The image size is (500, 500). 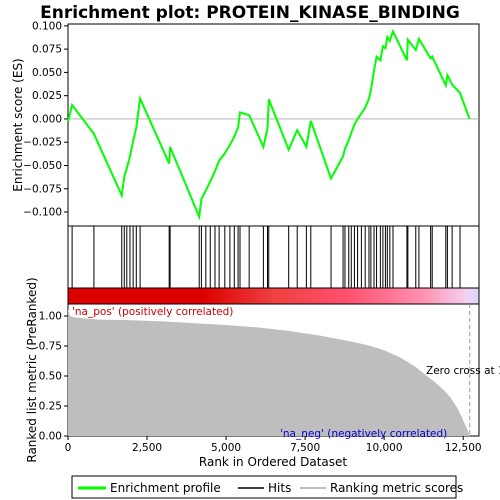 I want to click on es-y-tick-label: −0.075, so click(x=42, y=189).